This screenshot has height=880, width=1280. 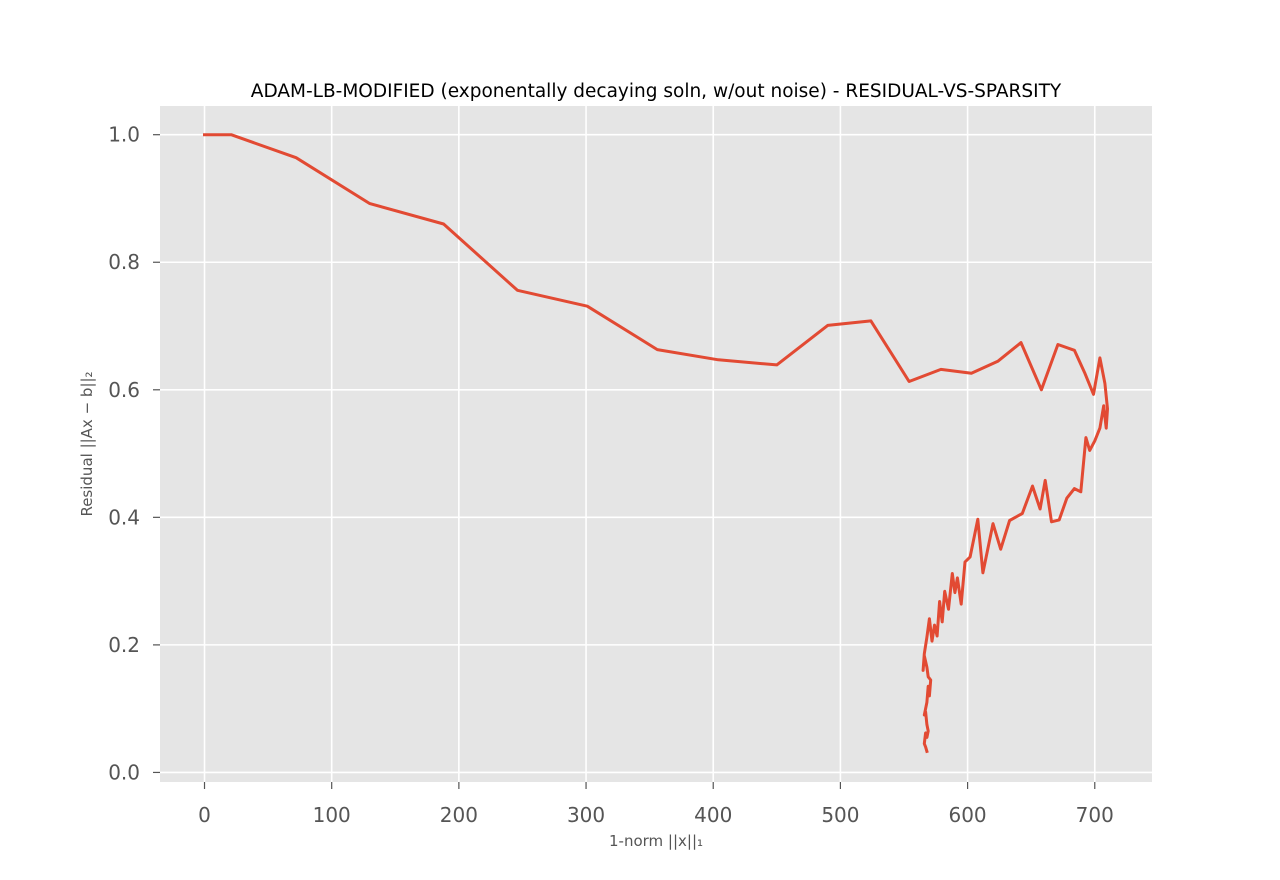 What do you see at coordinates (713, 815) in the screenshot?
I see `x-tick-label: 400` at bounding box center [713, 815].